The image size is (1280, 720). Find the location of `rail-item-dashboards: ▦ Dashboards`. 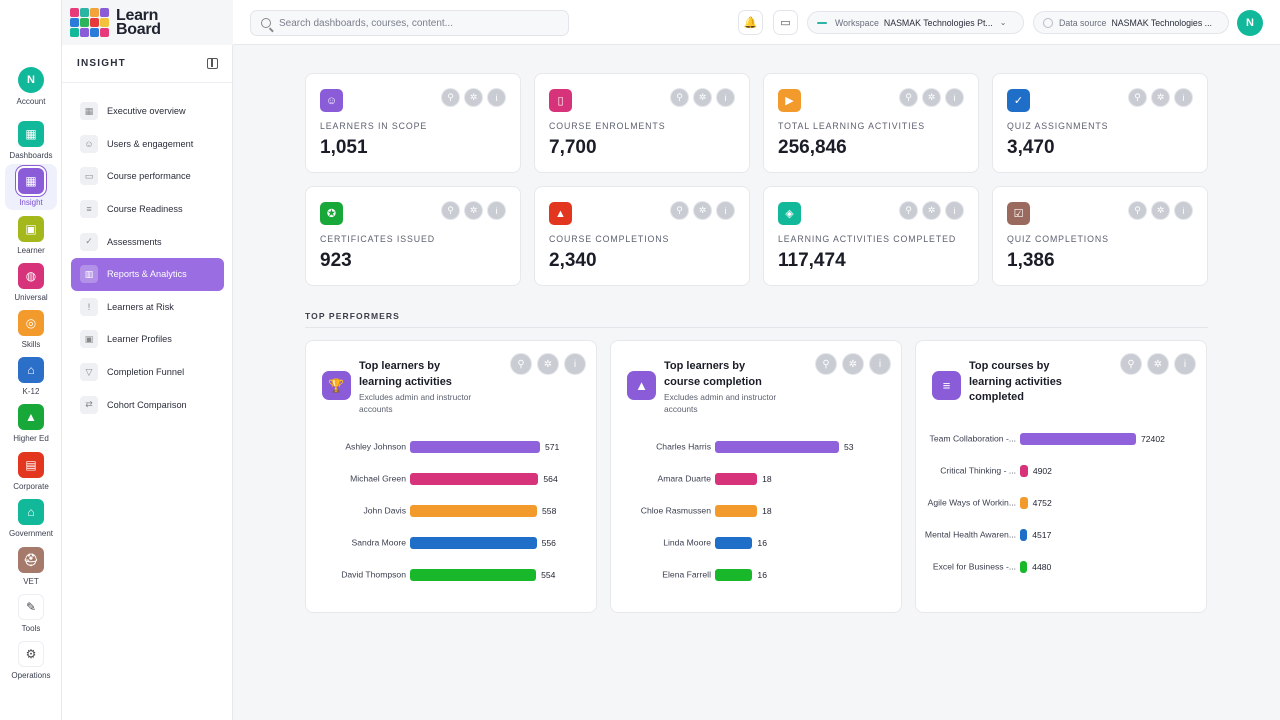

rail-item-dashboards: ▦ Dashboards is located at coordinates (31, 140).